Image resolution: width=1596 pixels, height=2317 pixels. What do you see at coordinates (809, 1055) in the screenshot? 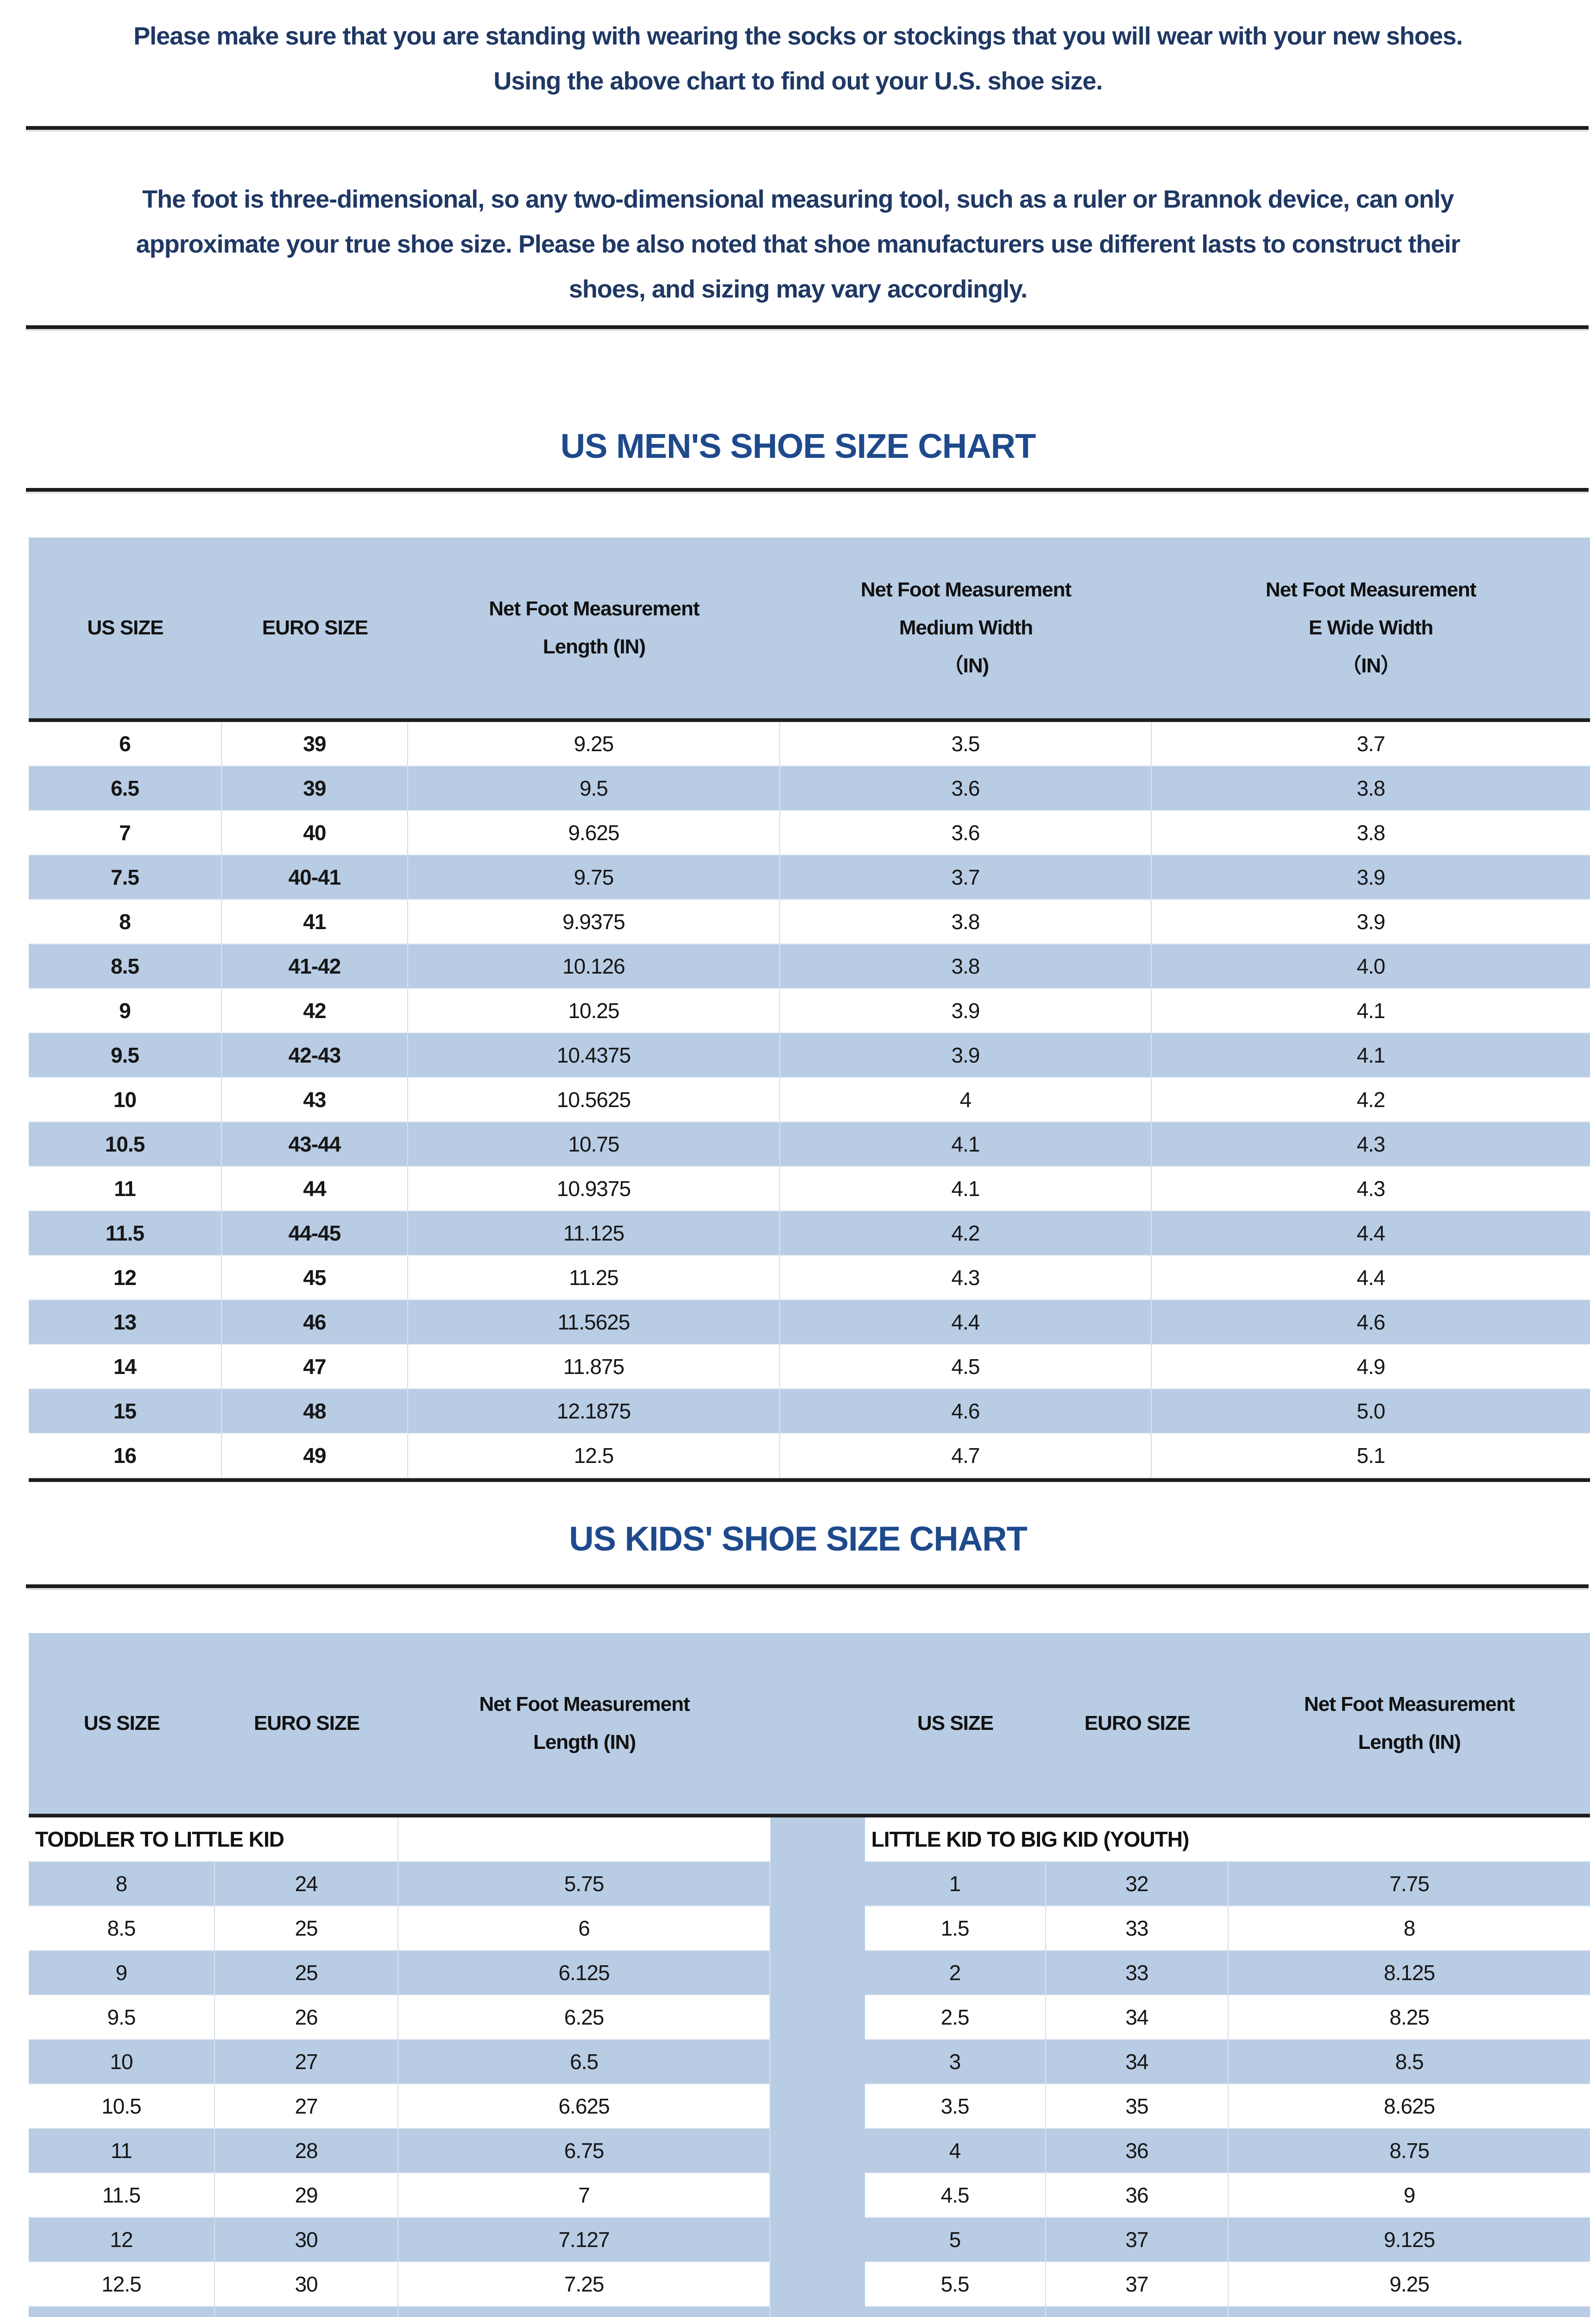
I see `table-row: 9.5 42-43 10.4375 3.9 4.1` at bounding box center [809, 1055].